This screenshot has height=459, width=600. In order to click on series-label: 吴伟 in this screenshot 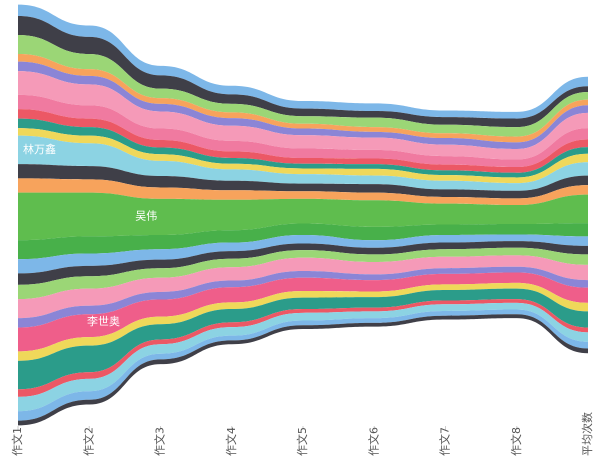, I will do `click(146, 215)`.